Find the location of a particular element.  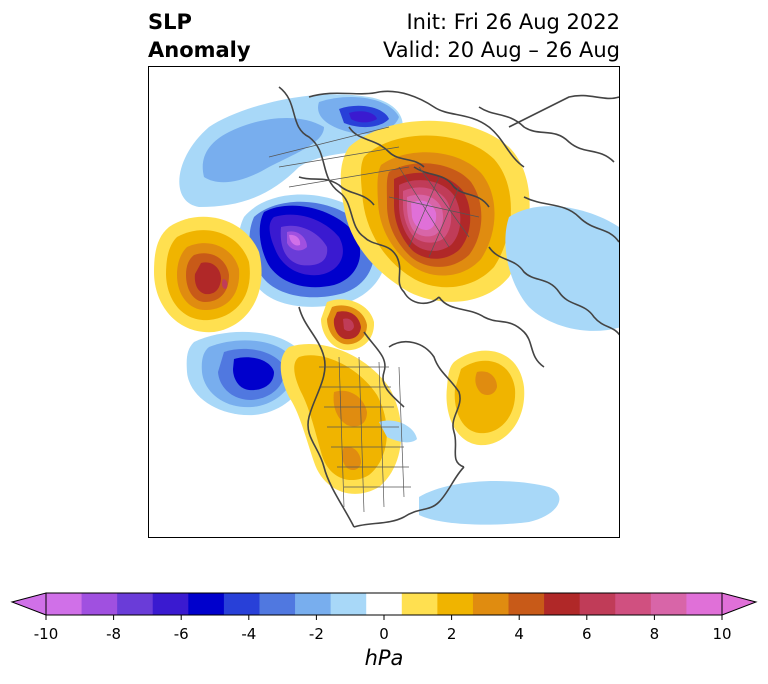

negative-anomaly-east is located at coordinates (562, 268).